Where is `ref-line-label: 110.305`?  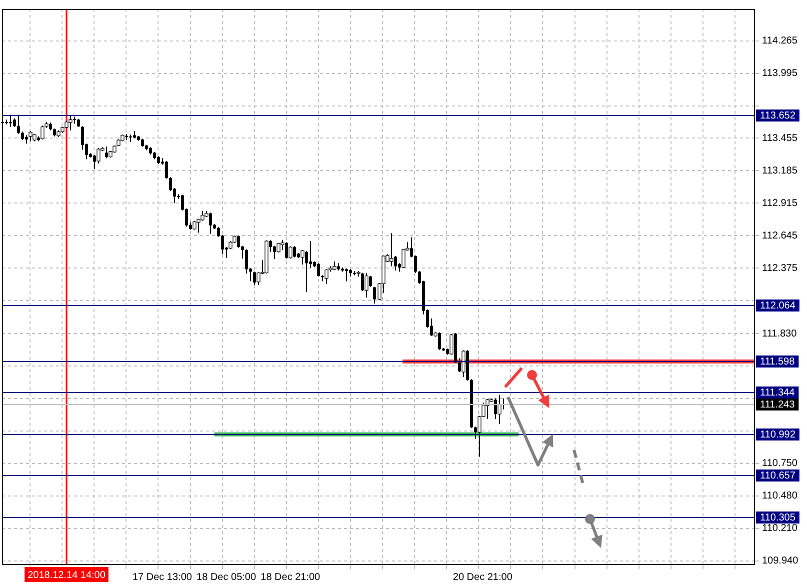 ref-line-label: 110.305 is located at coordinates (778, 518).